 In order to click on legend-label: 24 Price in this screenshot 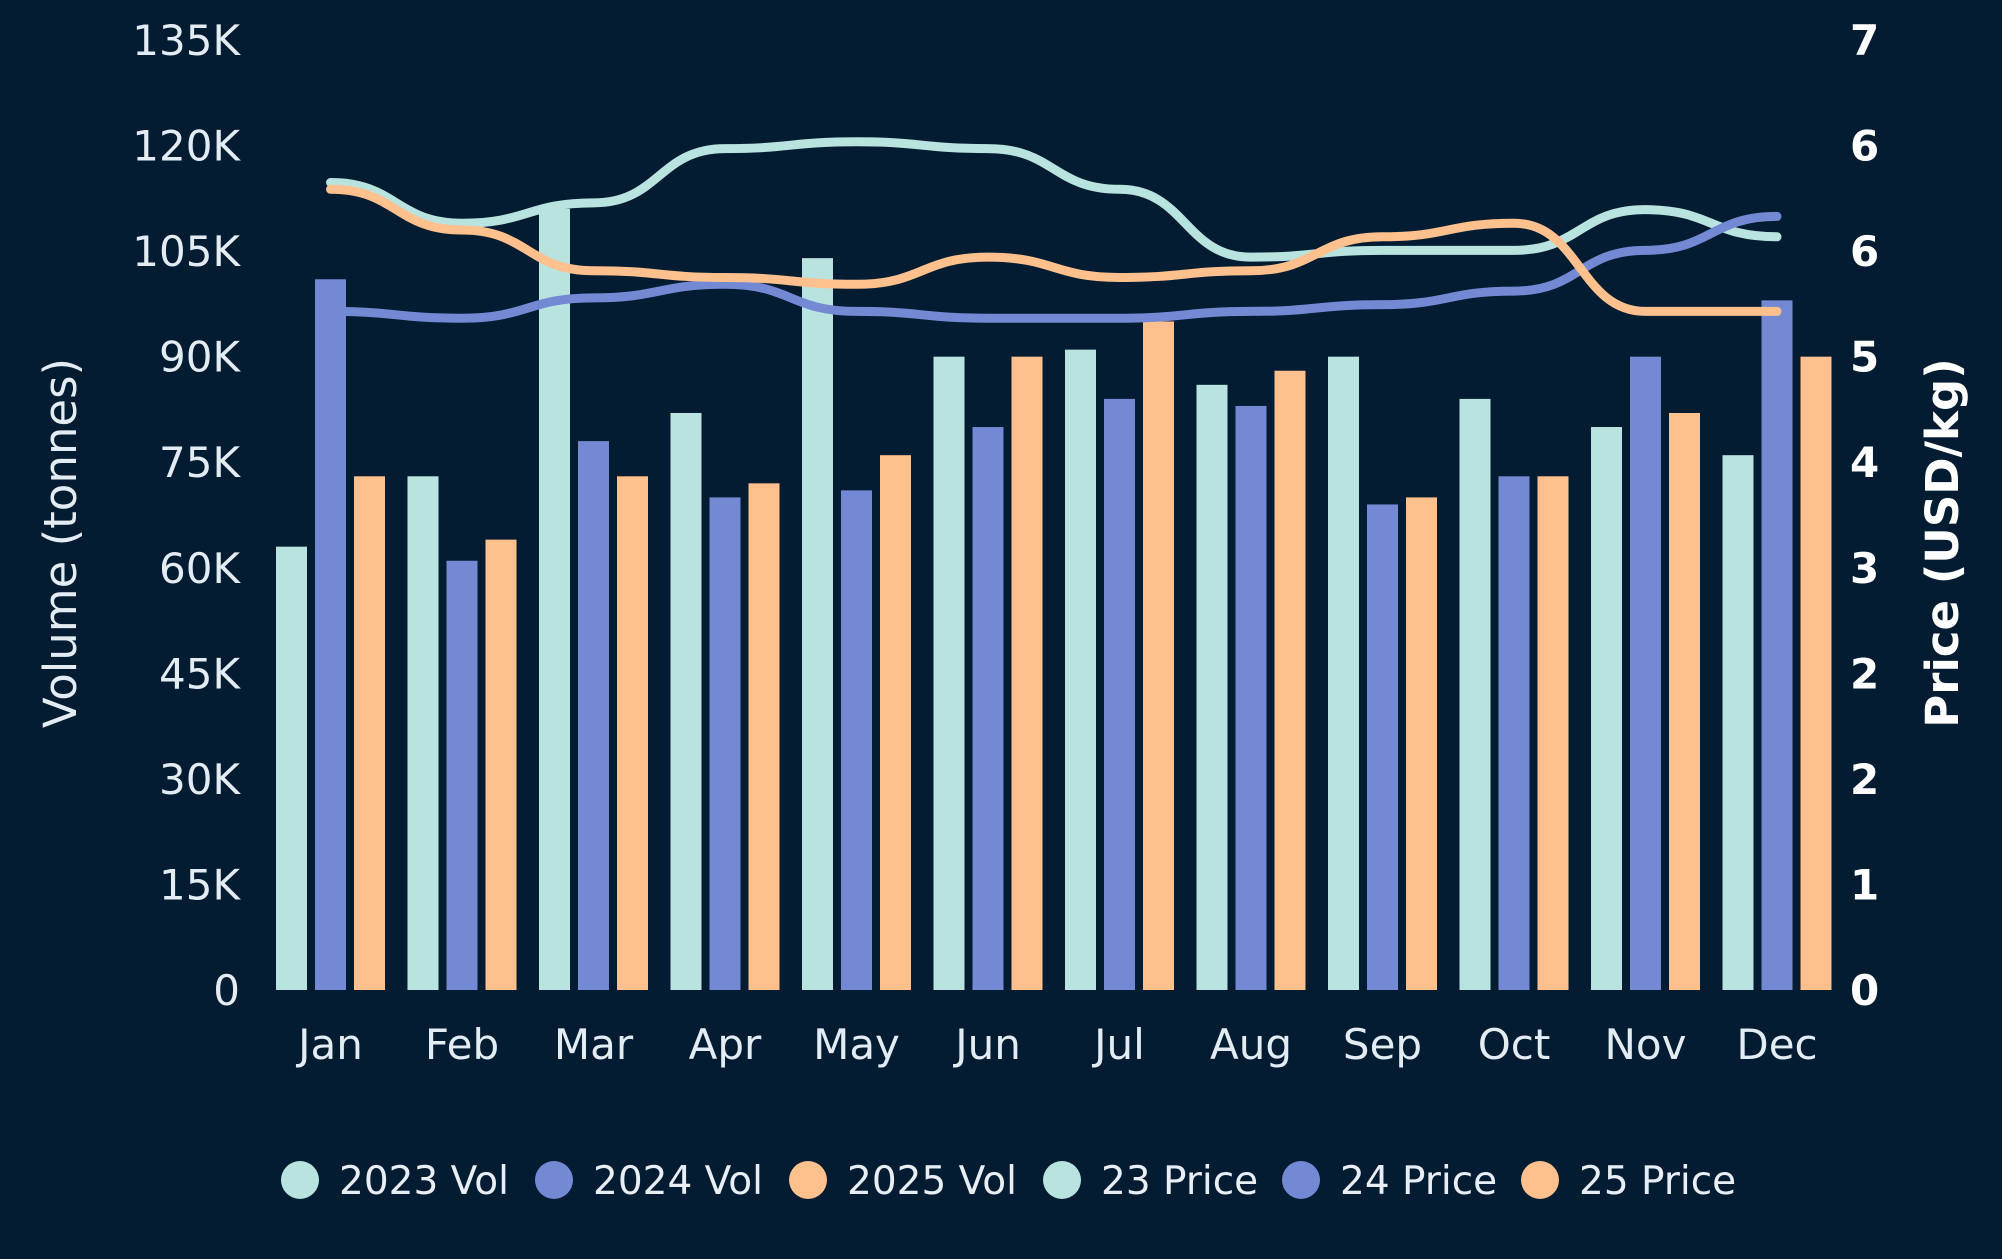, I will do `click(1418, 1181)`.